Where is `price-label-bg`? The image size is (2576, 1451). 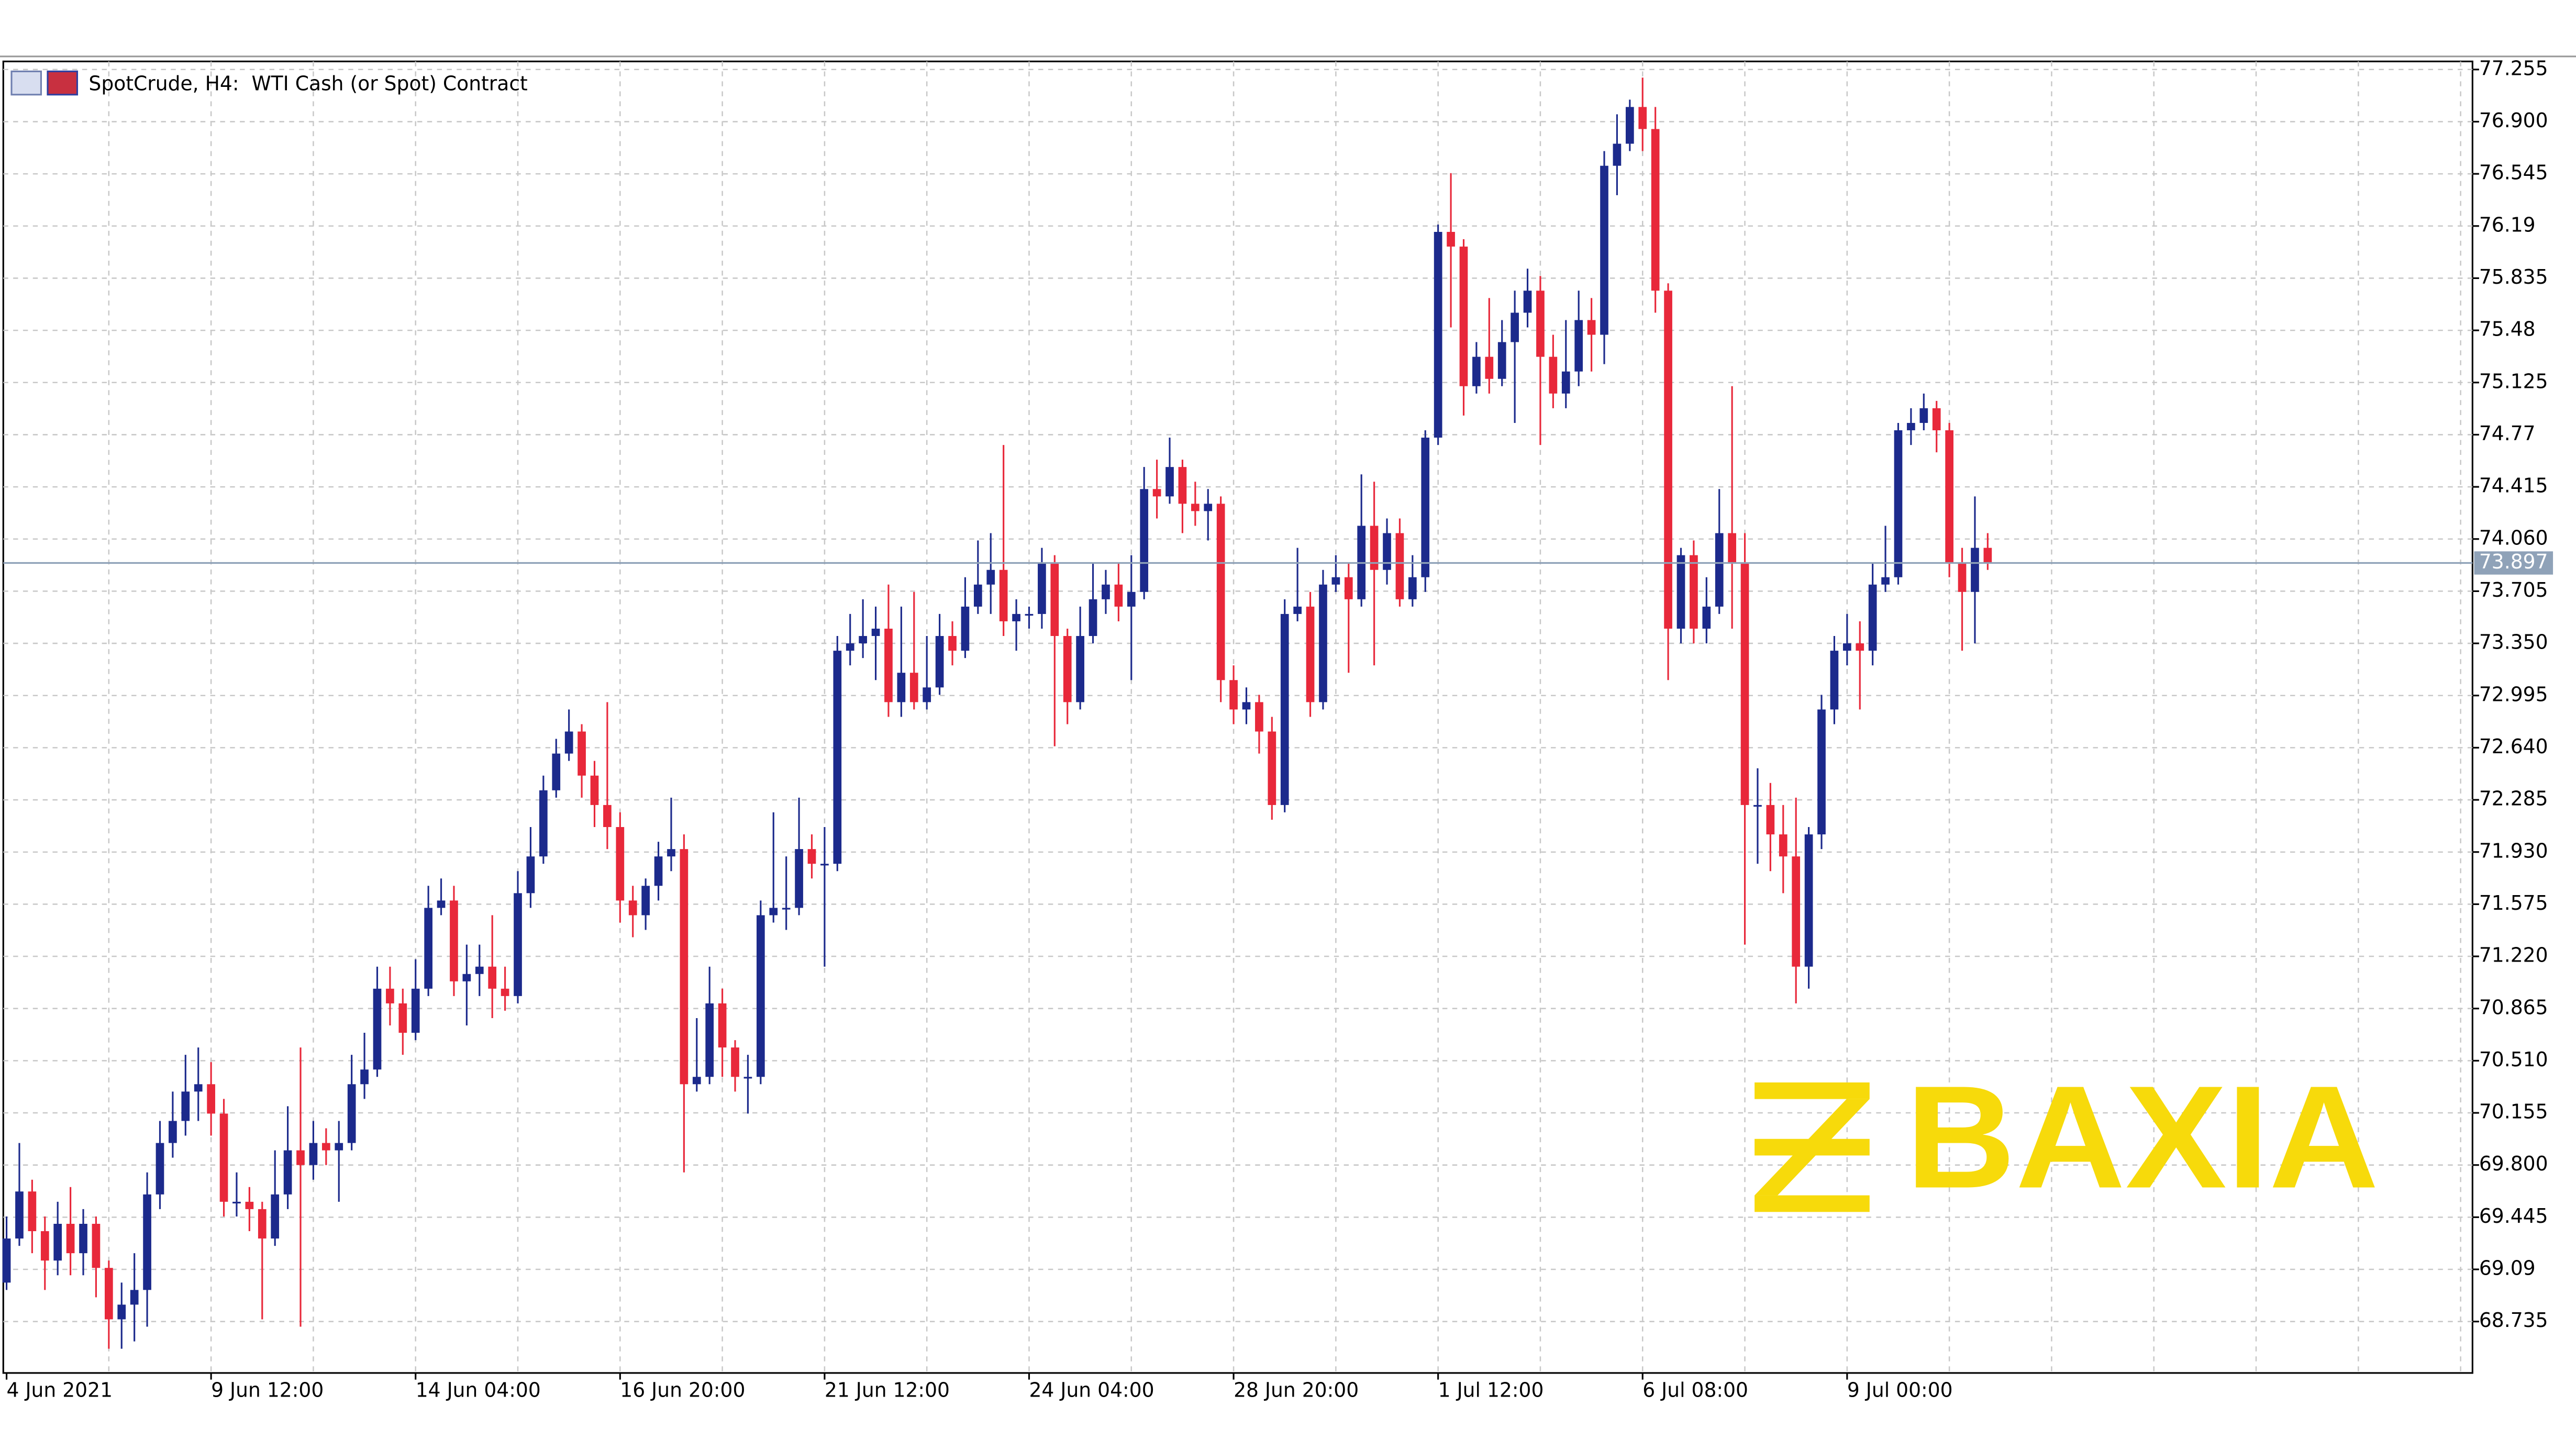 price-label-bg is located at coordinates (2513, 563).